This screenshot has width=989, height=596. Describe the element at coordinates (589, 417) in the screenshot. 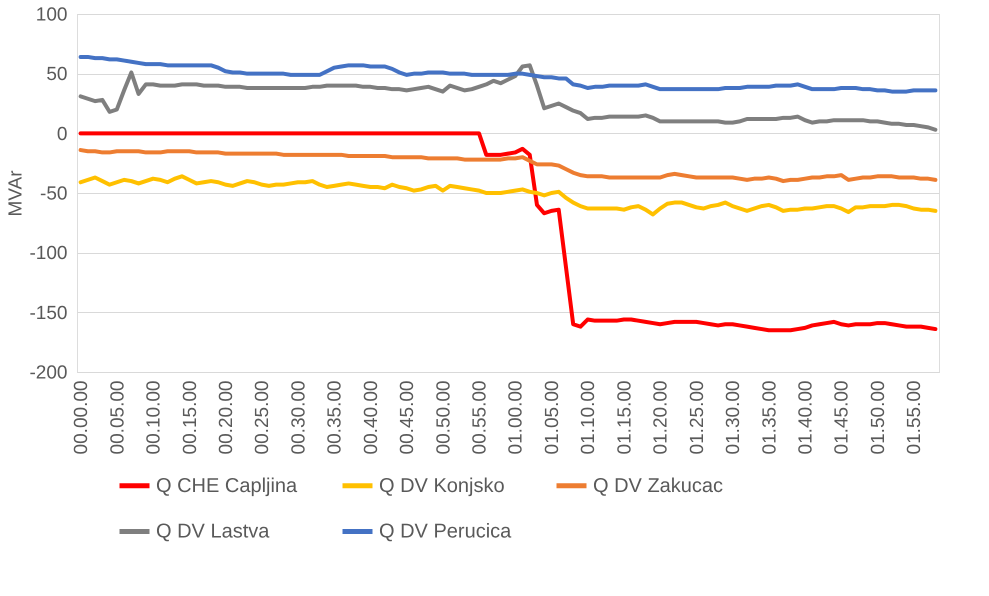

I see `x-tick-label: 01.10.00` at that location.